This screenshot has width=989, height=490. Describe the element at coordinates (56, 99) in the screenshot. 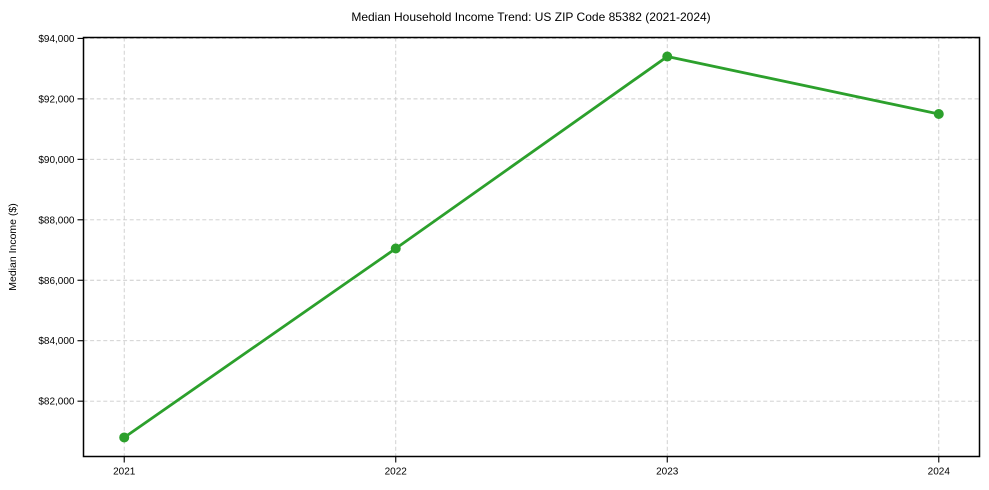

I see `y-tick-label: $92,000` at that location.